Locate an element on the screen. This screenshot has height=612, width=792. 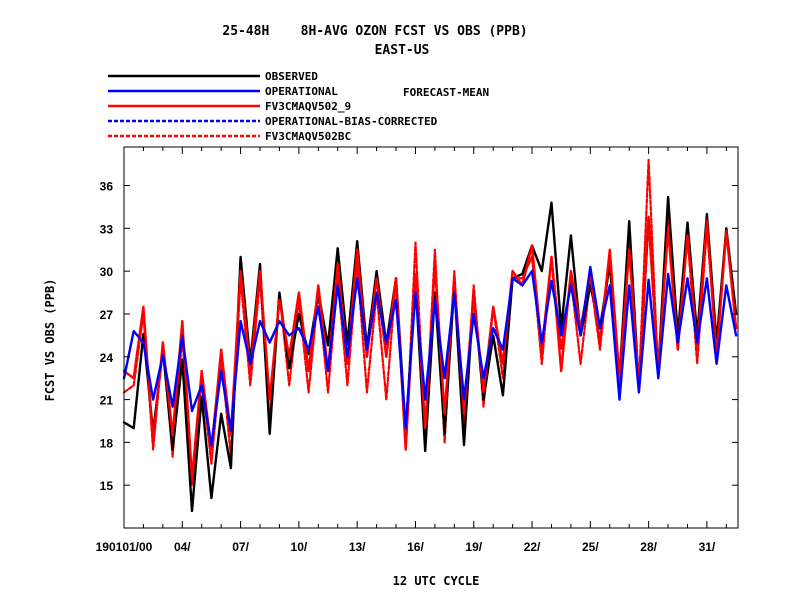
y-tick-label: 33 is located at coordinates (107, 229).